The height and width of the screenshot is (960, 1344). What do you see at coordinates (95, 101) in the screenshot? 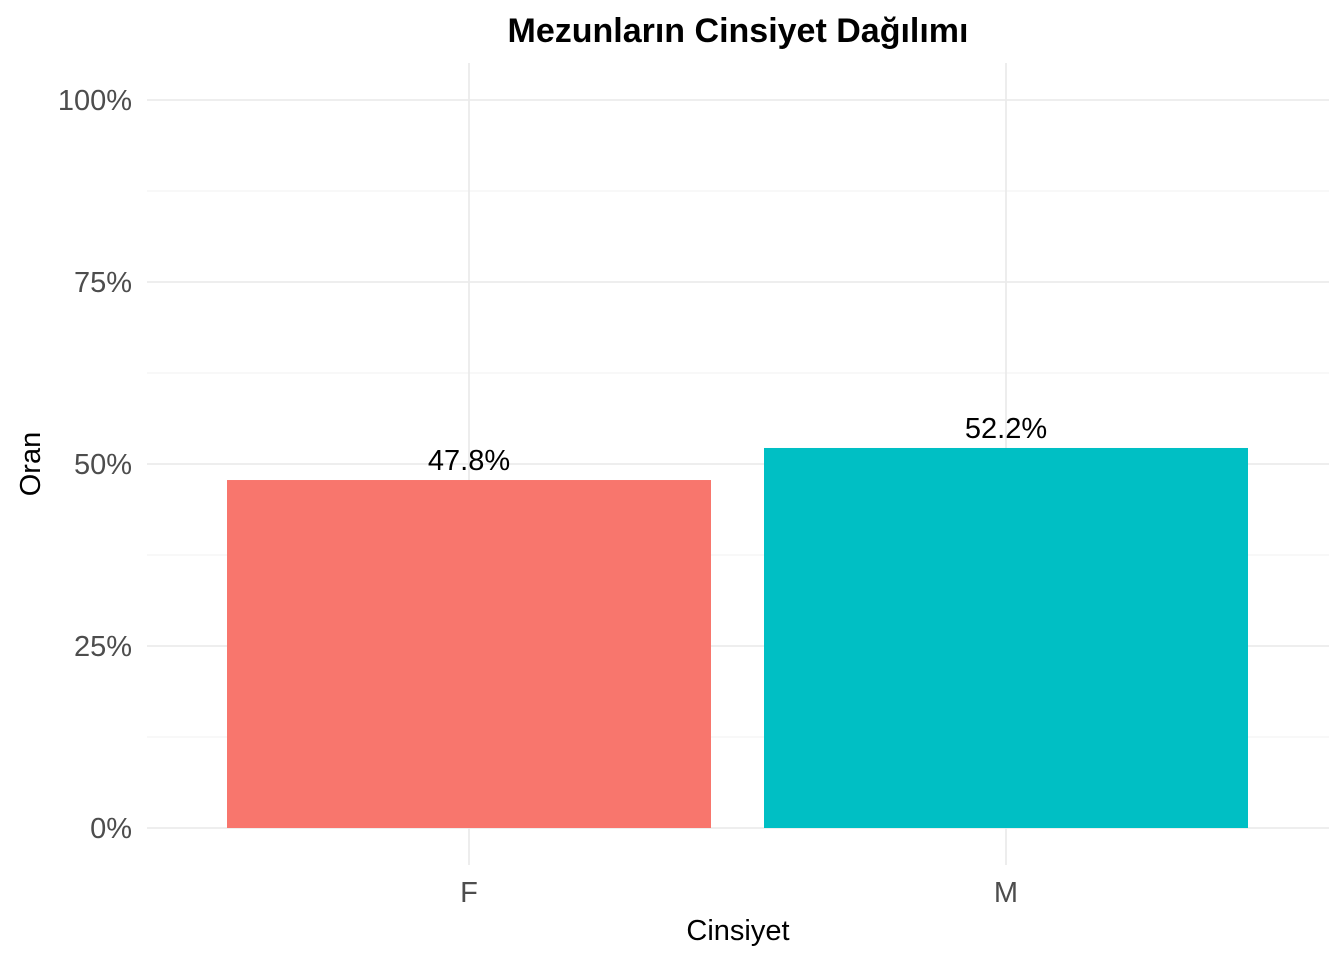
I see `y-tick-label: 100%` at bounding box center [95, 101].